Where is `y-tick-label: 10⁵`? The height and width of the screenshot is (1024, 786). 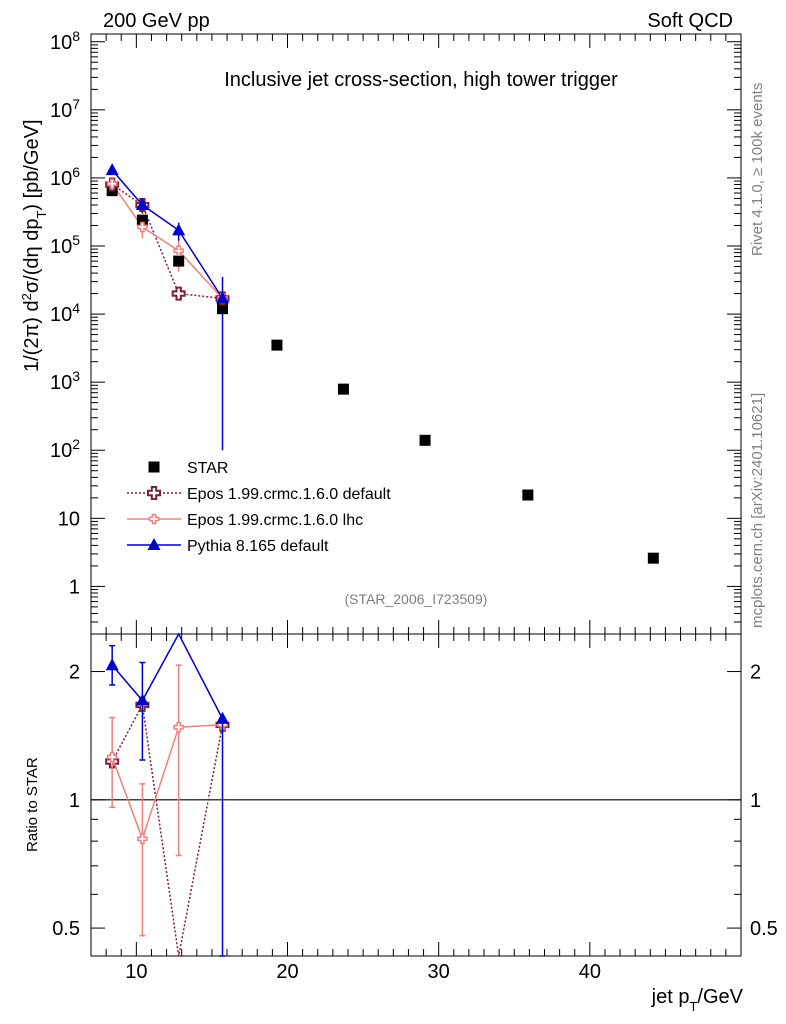 y-tick-label: 10⁵ is located at coordinates (65, 245).